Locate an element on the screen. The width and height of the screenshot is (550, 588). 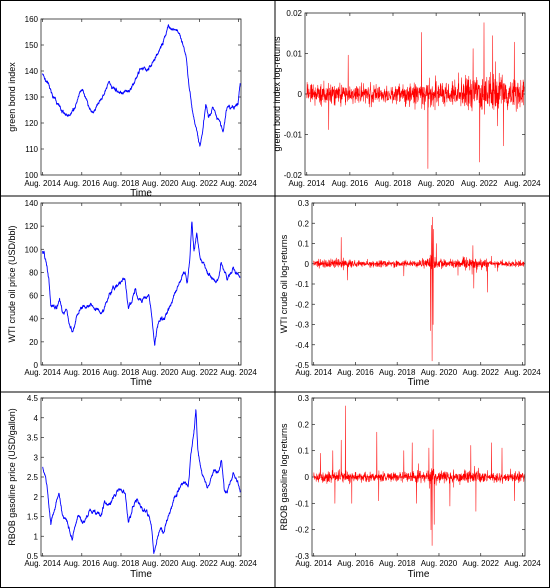
y-tick-label: -0.02 is located at coordinates (293, 175).